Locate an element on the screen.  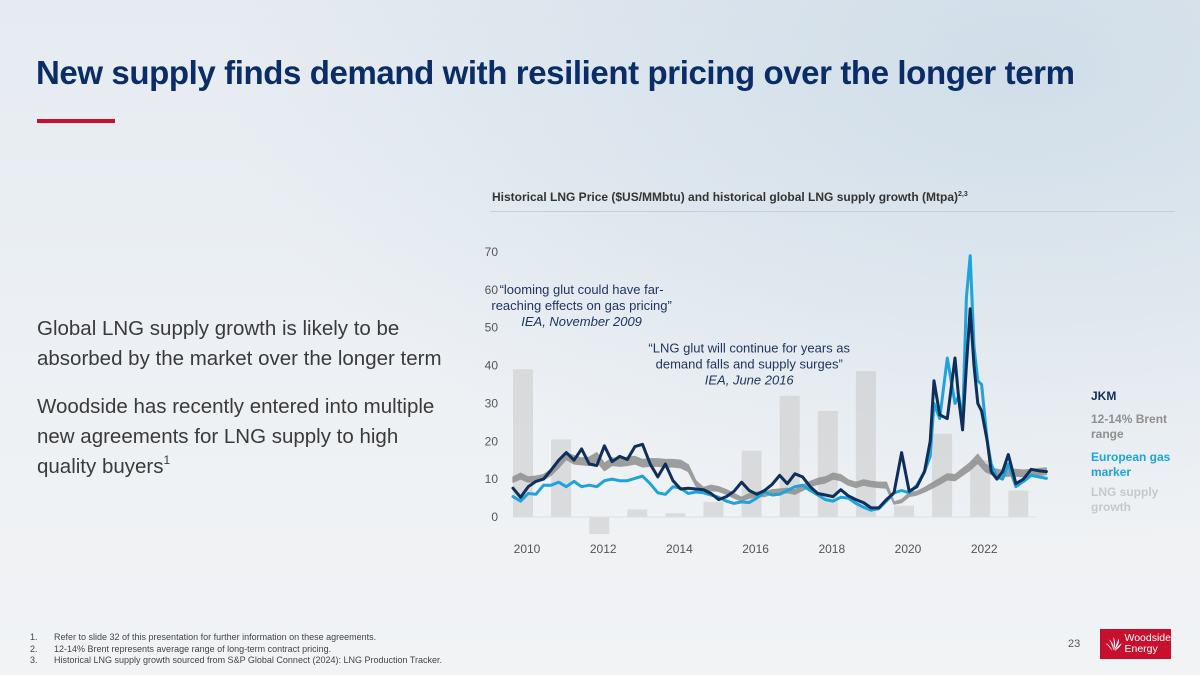
legend-lng-supply-growth-label: LNG supply growth is located at coordinates (1125, 499).